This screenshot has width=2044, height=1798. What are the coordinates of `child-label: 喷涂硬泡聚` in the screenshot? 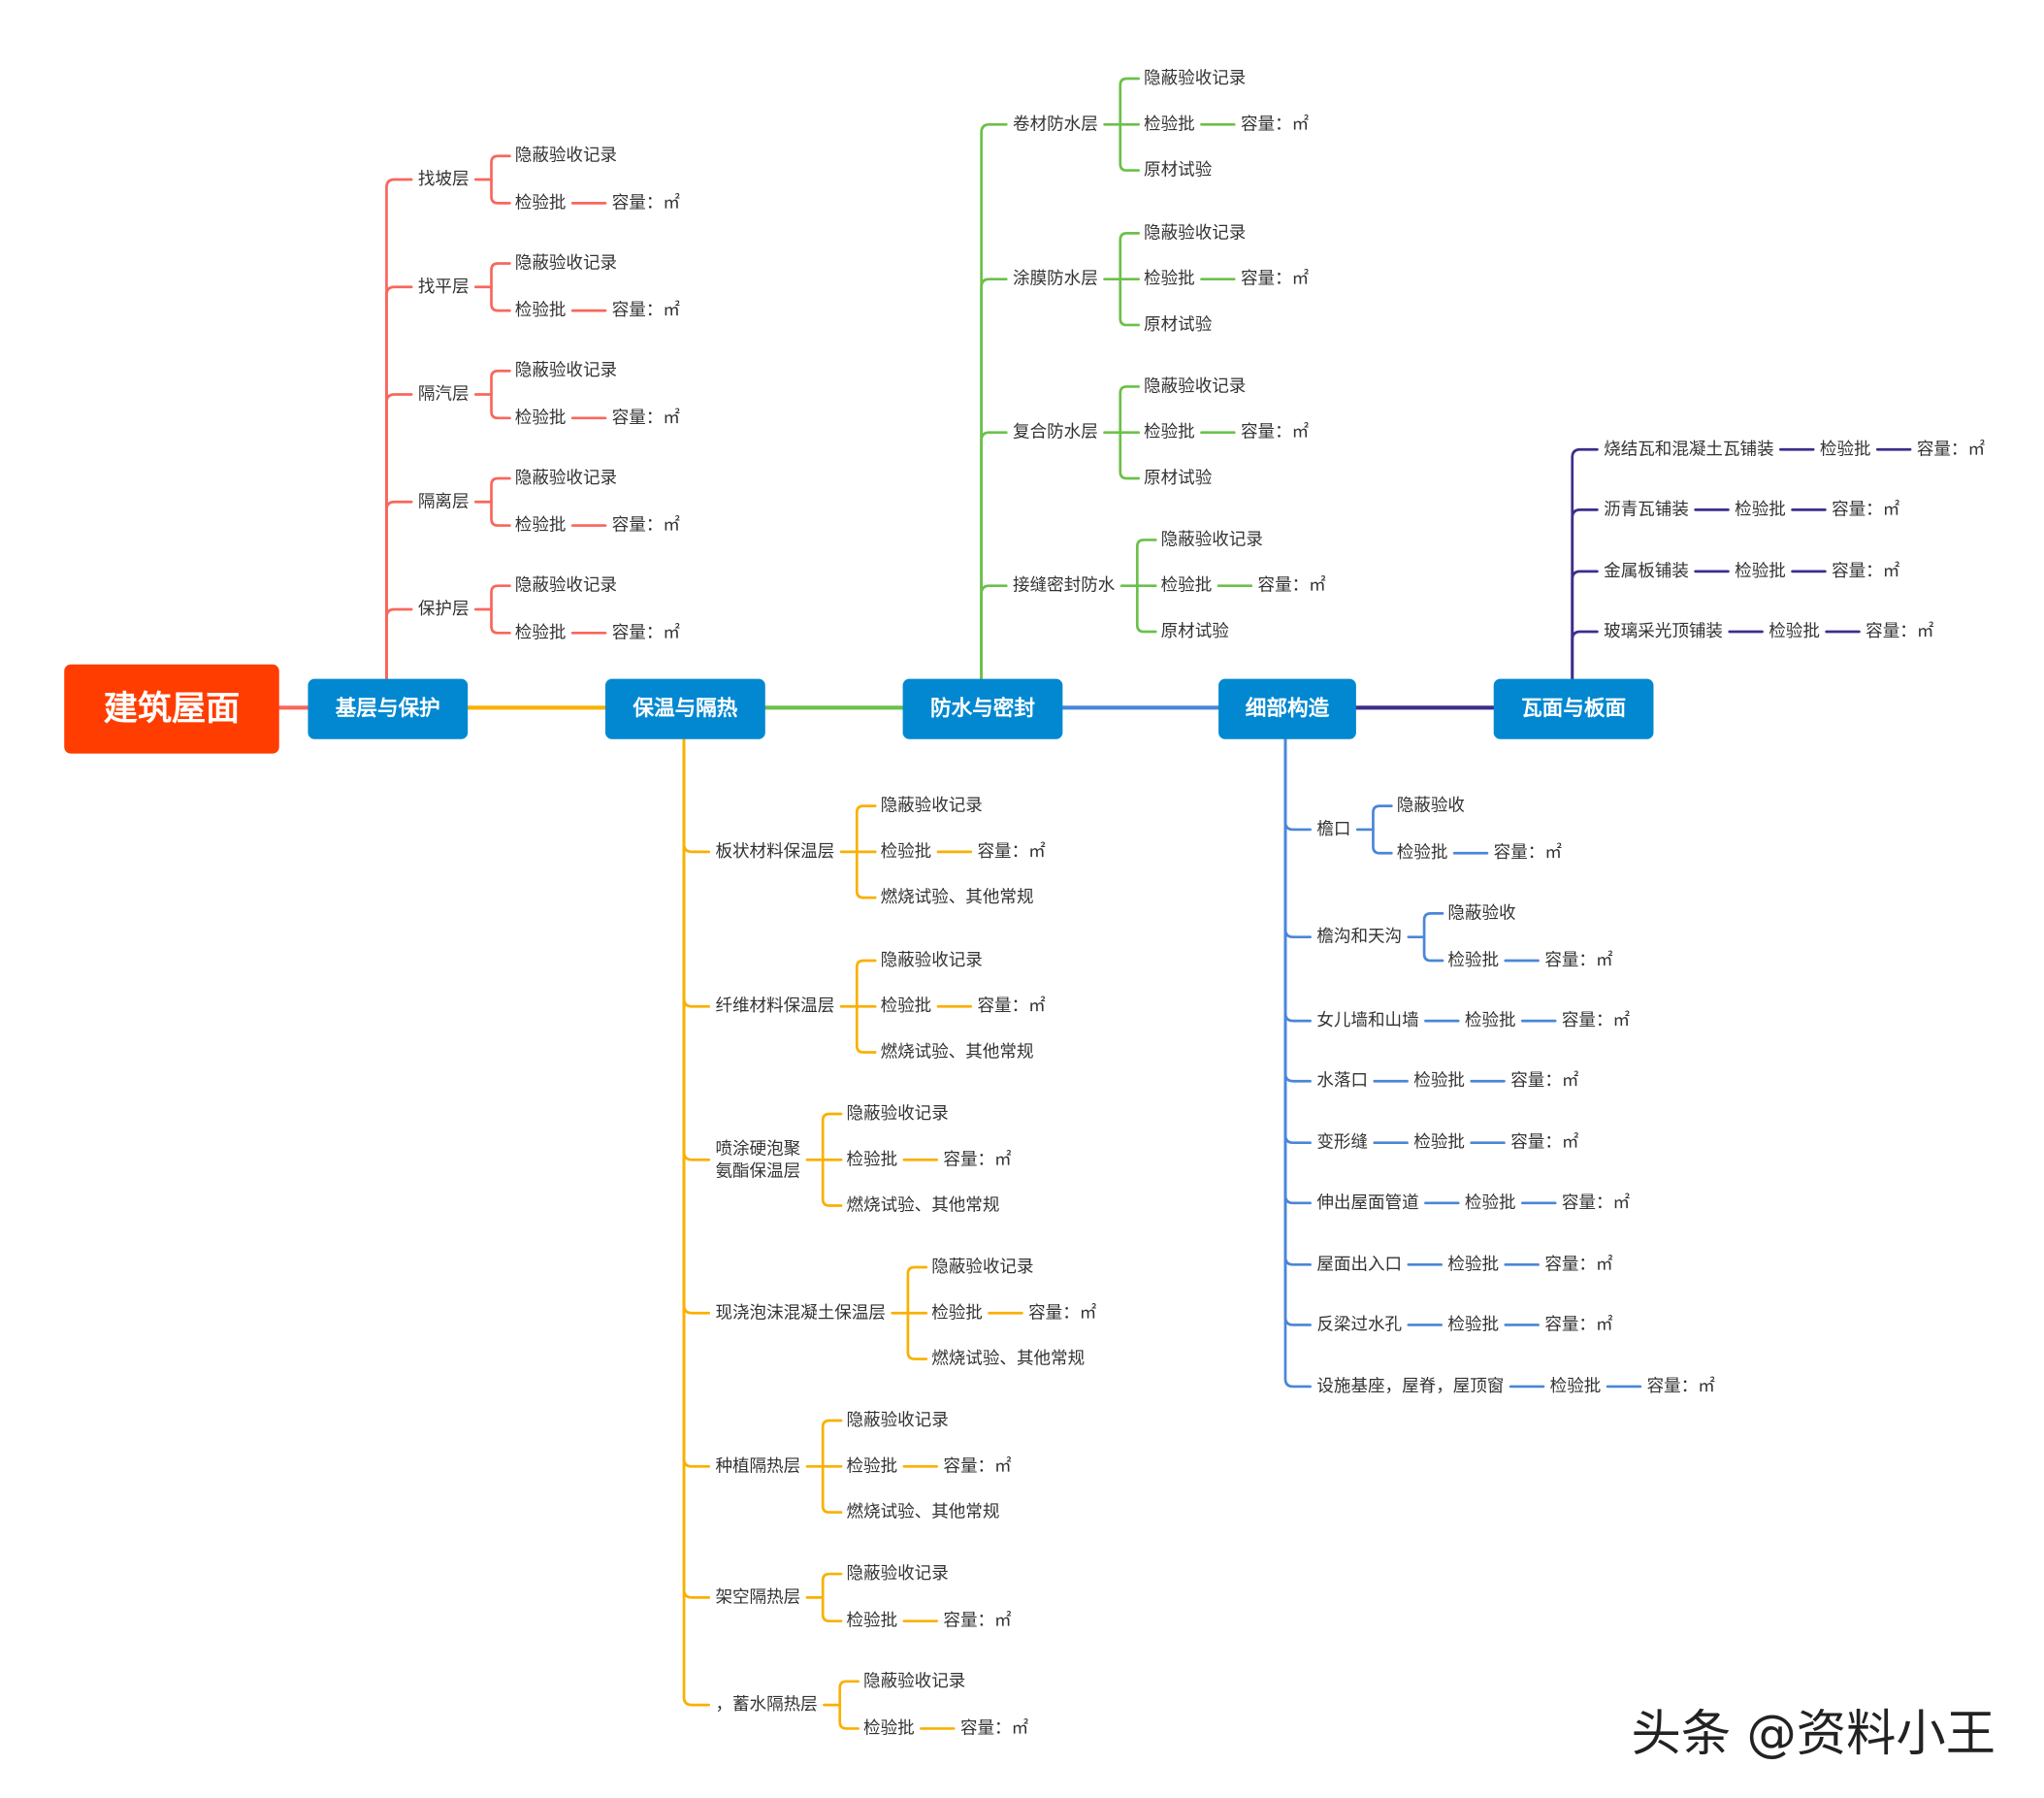 It's located at (758, 1149).